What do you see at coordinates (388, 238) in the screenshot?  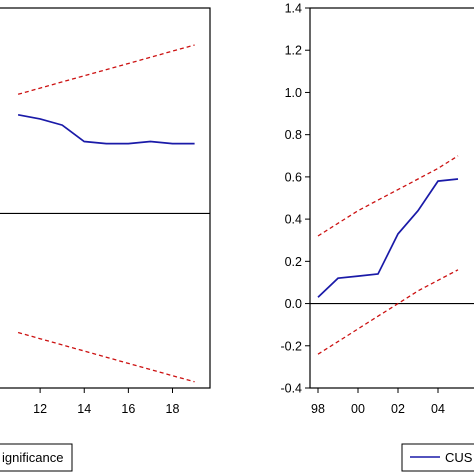 I see `right-cusum-line` at bounding box center [388, 238].